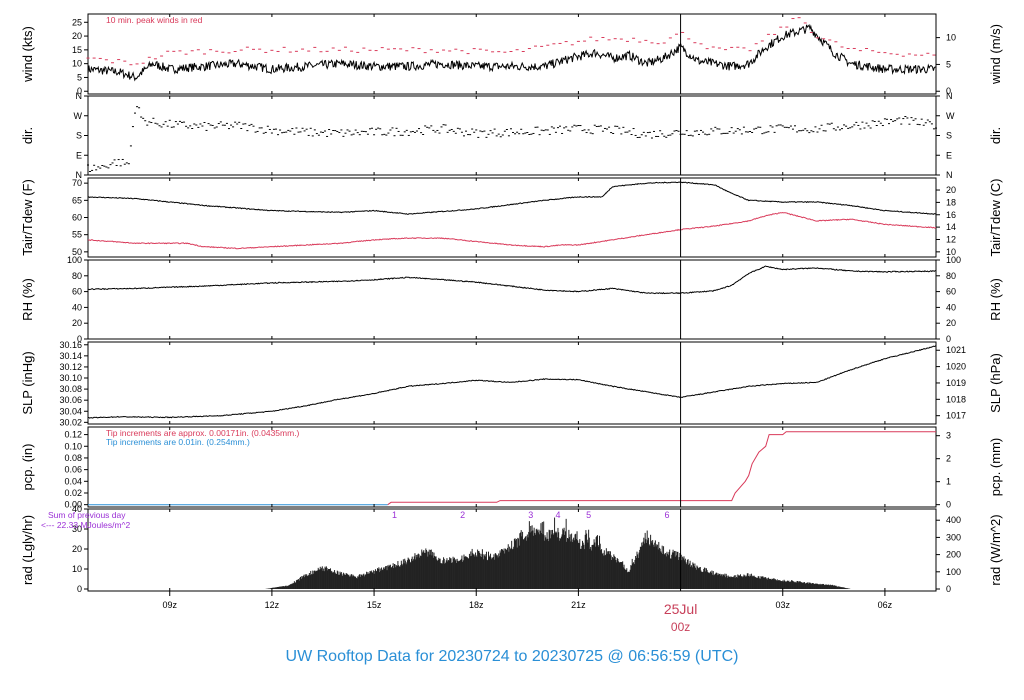 This screenshot has height=700, width=1024. I want to click on ytick-label-slp: 30.12, so click(70, 367).